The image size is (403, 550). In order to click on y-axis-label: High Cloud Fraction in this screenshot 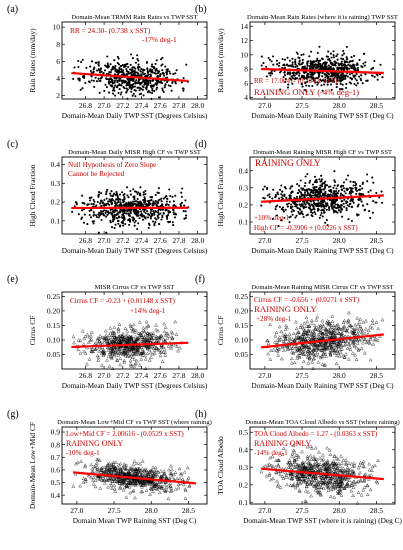, I will do `click(32, 195)`.